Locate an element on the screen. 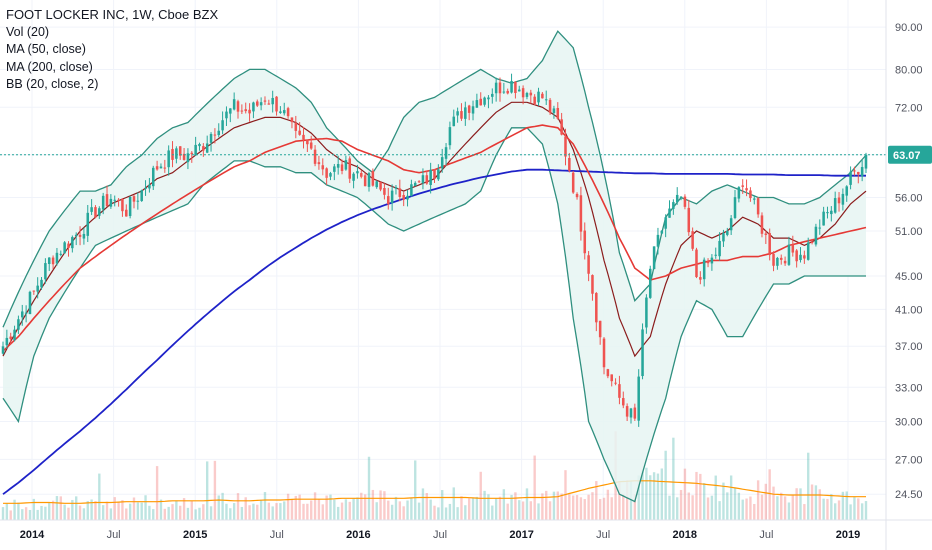  symbol-title: FOOT LOCKER INC, 1W, Cboe BZX is located at coordinates (112, 14).